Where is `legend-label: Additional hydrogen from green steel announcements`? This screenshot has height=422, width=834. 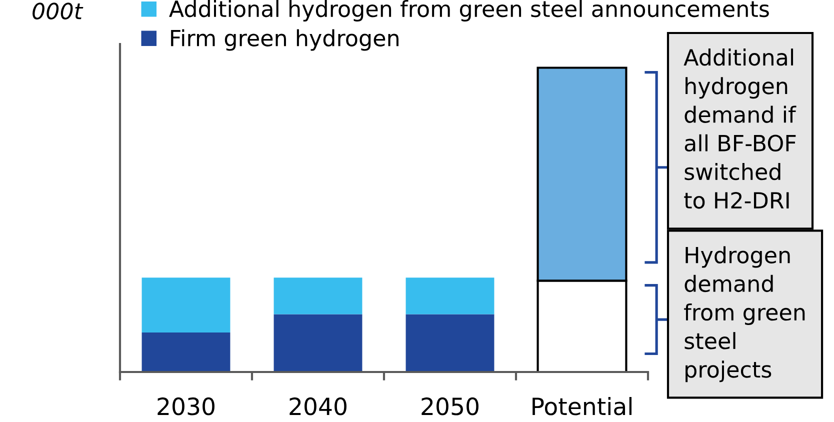
legend-label: Additional hydrogen from green steel announcements is located at coordinates (469, 11).